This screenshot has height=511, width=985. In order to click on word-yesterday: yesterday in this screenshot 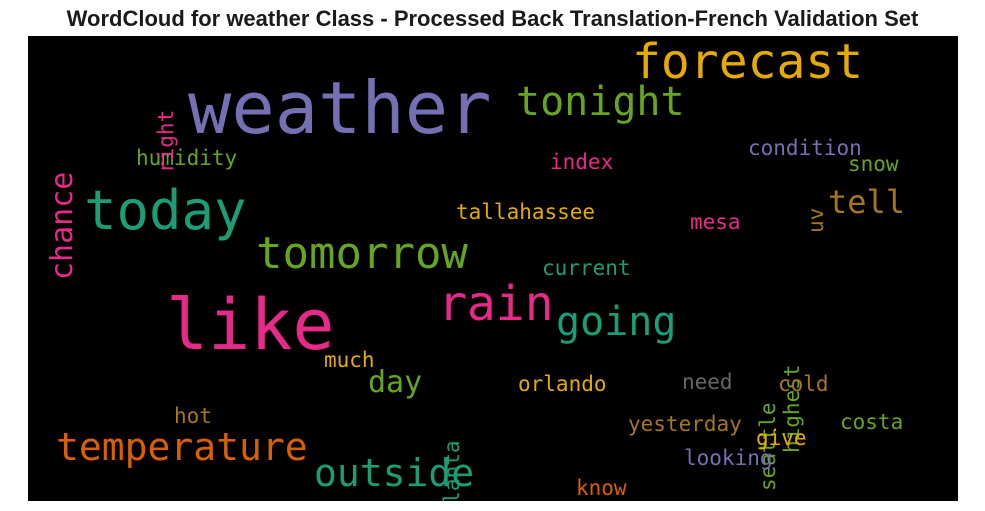, I will do `click(685, 424)`.